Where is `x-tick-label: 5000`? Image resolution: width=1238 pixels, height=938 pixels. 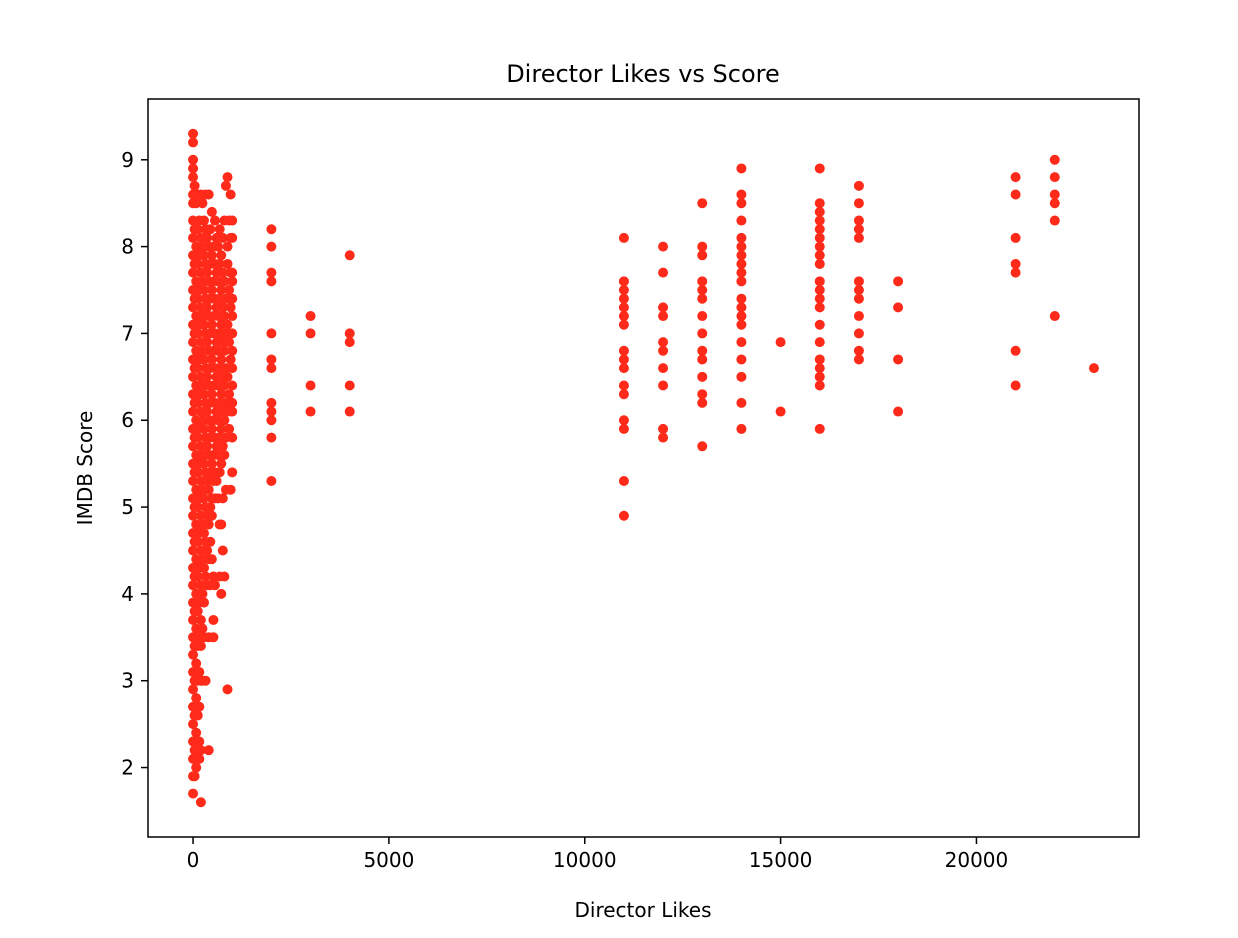
x-tick-label: 5000 is located at coordinates (388, 860).